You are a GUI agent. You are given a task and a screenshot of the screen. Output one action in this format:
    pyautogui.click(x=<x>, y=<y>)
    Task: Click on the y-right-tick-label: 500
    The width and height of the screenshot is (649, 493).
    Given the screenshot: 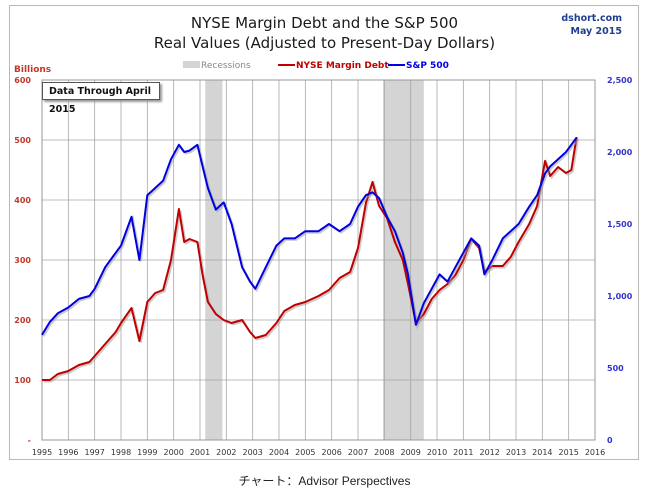 What is the action you would take?
    pyautogui.click(x=615, y=368)
    